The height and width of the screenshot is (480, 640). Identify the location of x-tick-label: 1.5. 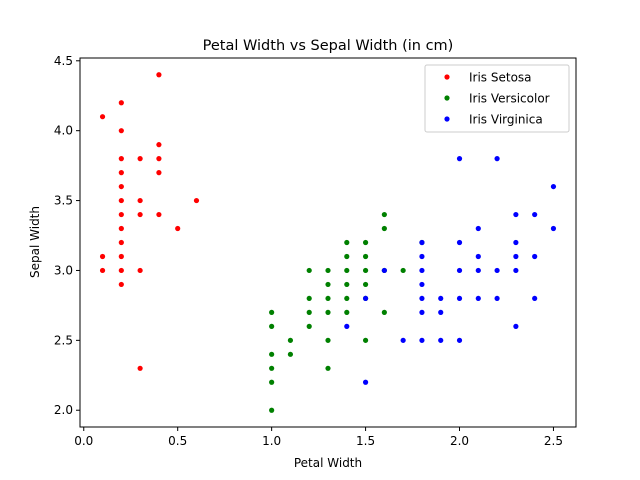
(365, 441).